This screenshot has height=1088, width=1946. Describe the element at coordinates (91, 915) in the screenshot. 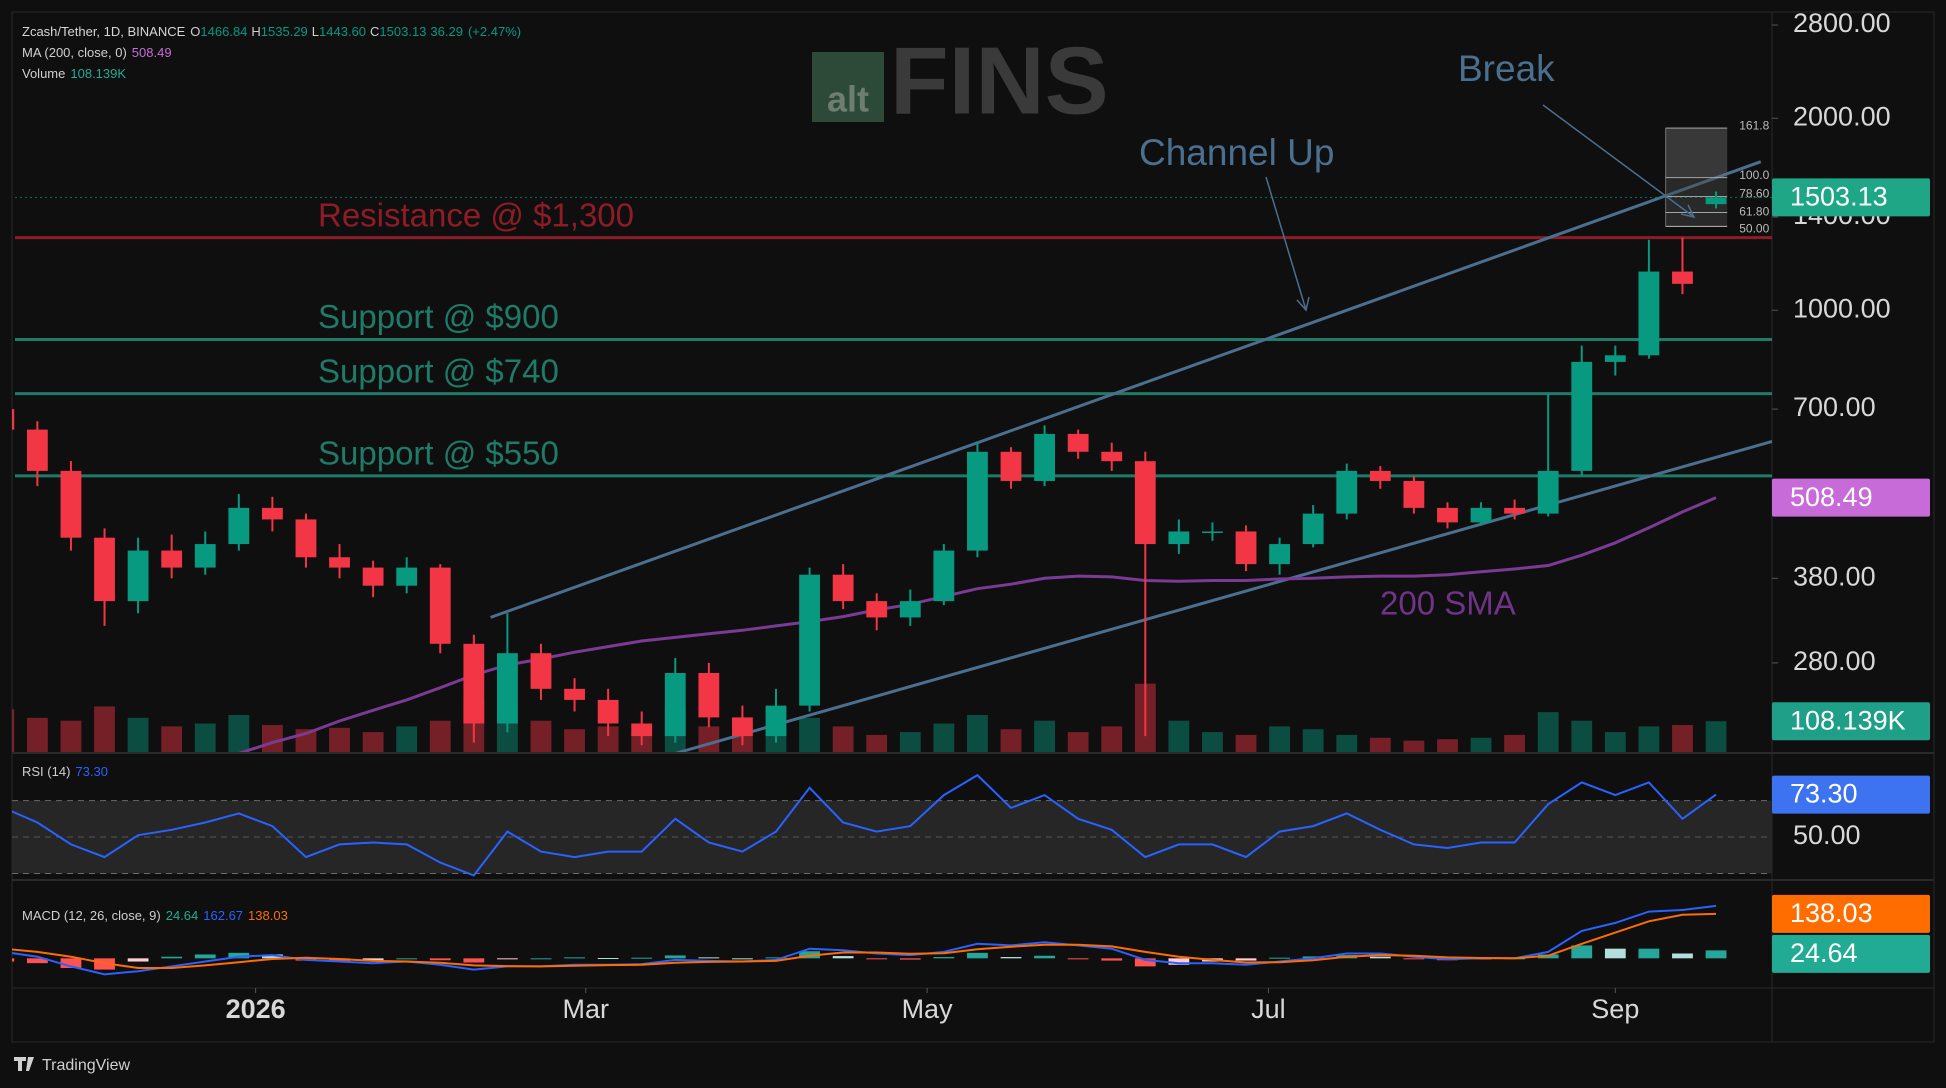

I see `indicator-name: MACD (12, 26, close, 9)` at that location.